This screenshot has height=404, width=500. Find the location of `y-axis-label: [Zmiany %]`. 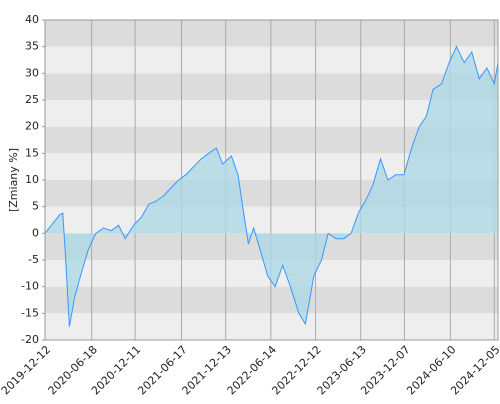

y-axis-label: [Zmiany %] is located at coordinates (13, 180).